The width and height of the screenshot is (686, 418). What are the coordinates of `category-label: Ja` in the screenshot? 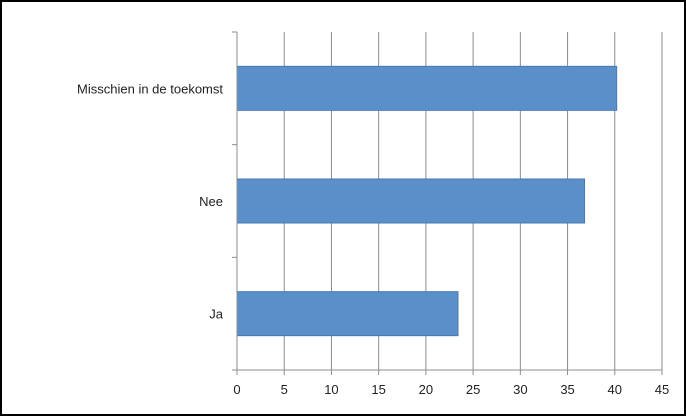 It's located at (216, 314).